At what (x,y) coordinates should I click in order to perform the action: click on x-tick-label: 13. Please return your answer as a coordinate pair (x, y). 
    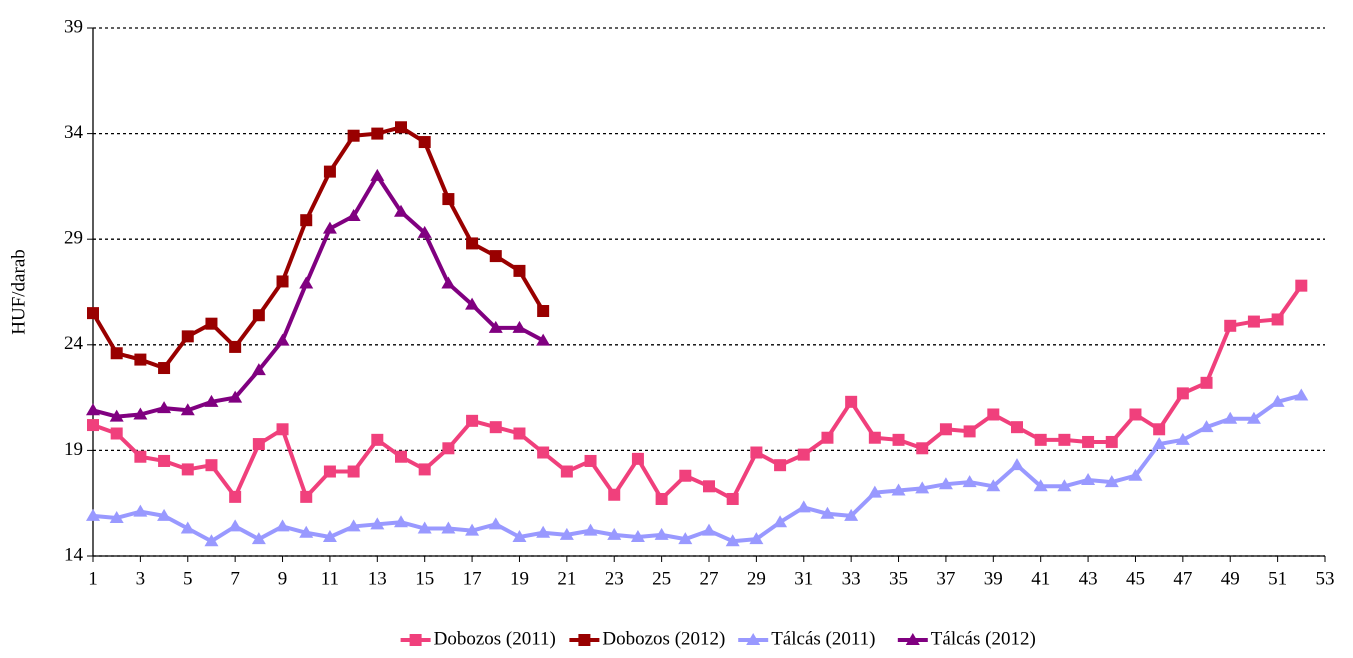
    Looking at the image, I should click on (377, 578).